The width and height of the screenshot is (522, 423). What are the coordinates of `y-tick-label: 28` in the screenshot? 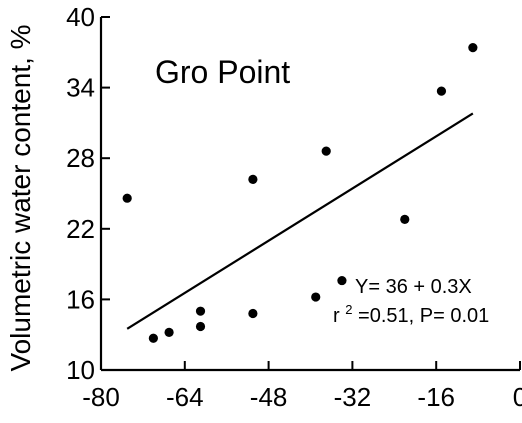 It's located at (80, 158).